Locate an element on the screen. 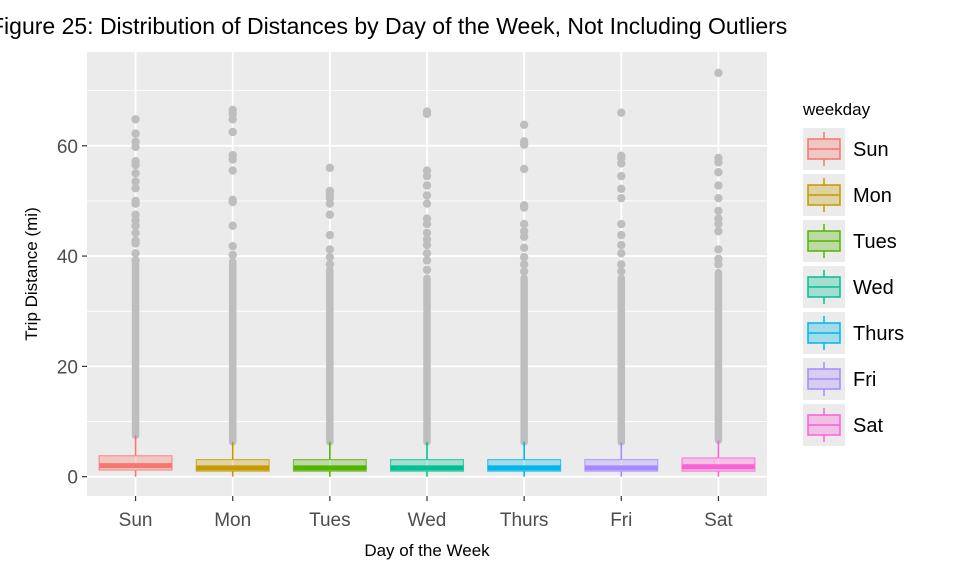 Image resolution: width=960 pixels, height=576 pixels. box-thurs is located at coordinates (524, 459).